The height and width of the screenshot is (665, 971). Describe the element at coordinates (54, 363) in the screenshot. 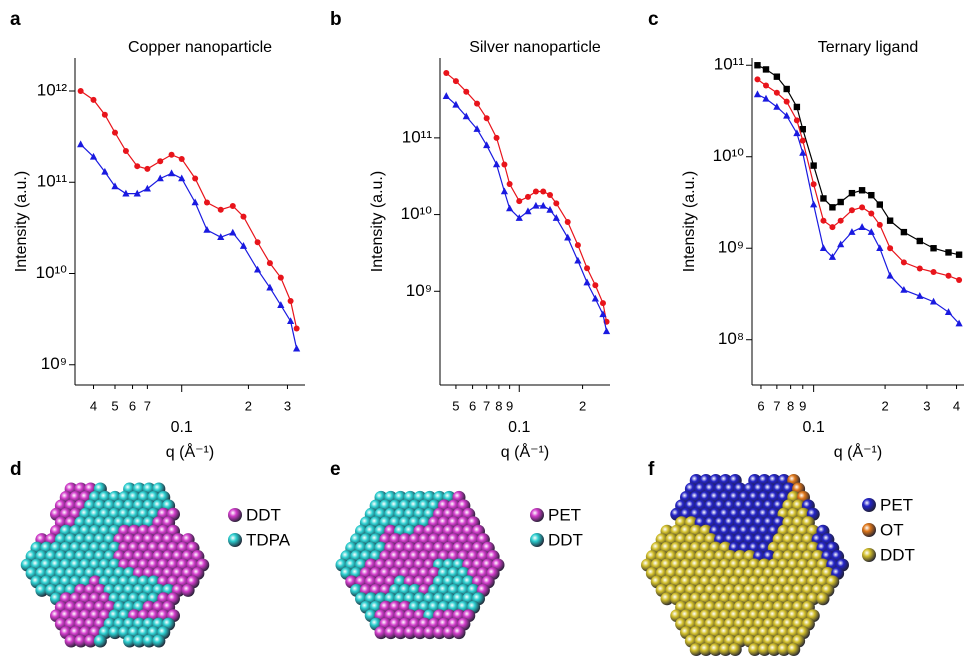

I see `y-tick-label: 10⁹` at that location.